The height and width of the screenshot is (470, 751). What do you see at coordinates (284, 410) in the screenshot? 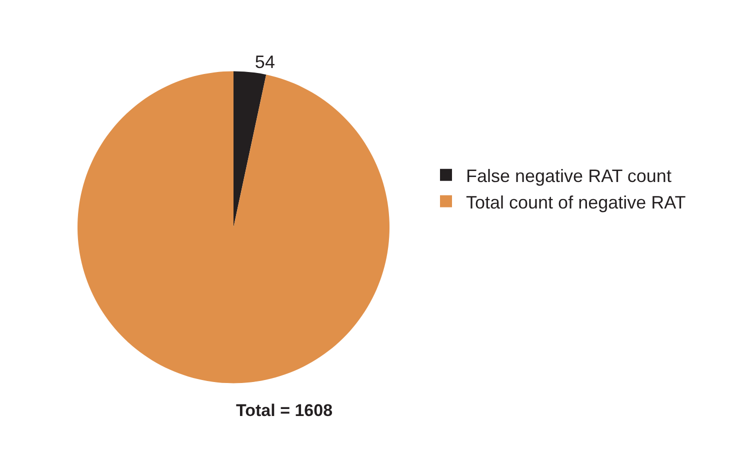
I see `text: Total = 1608` at bounding box center [284, 410].